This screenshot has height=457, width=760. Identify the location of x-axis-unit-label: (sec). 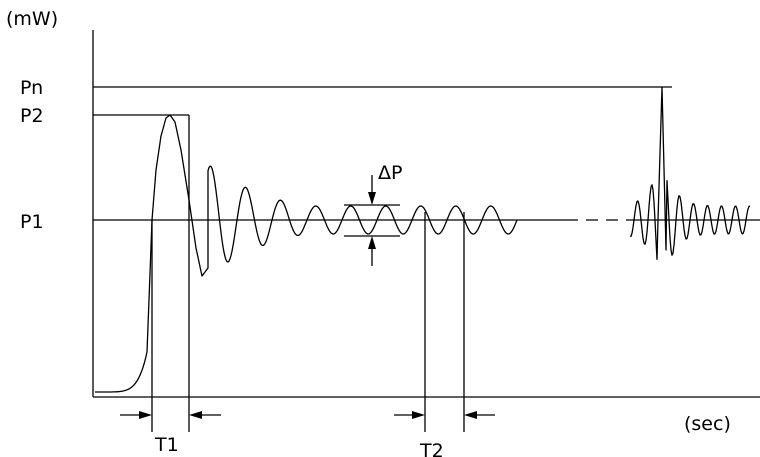
(707, 424).